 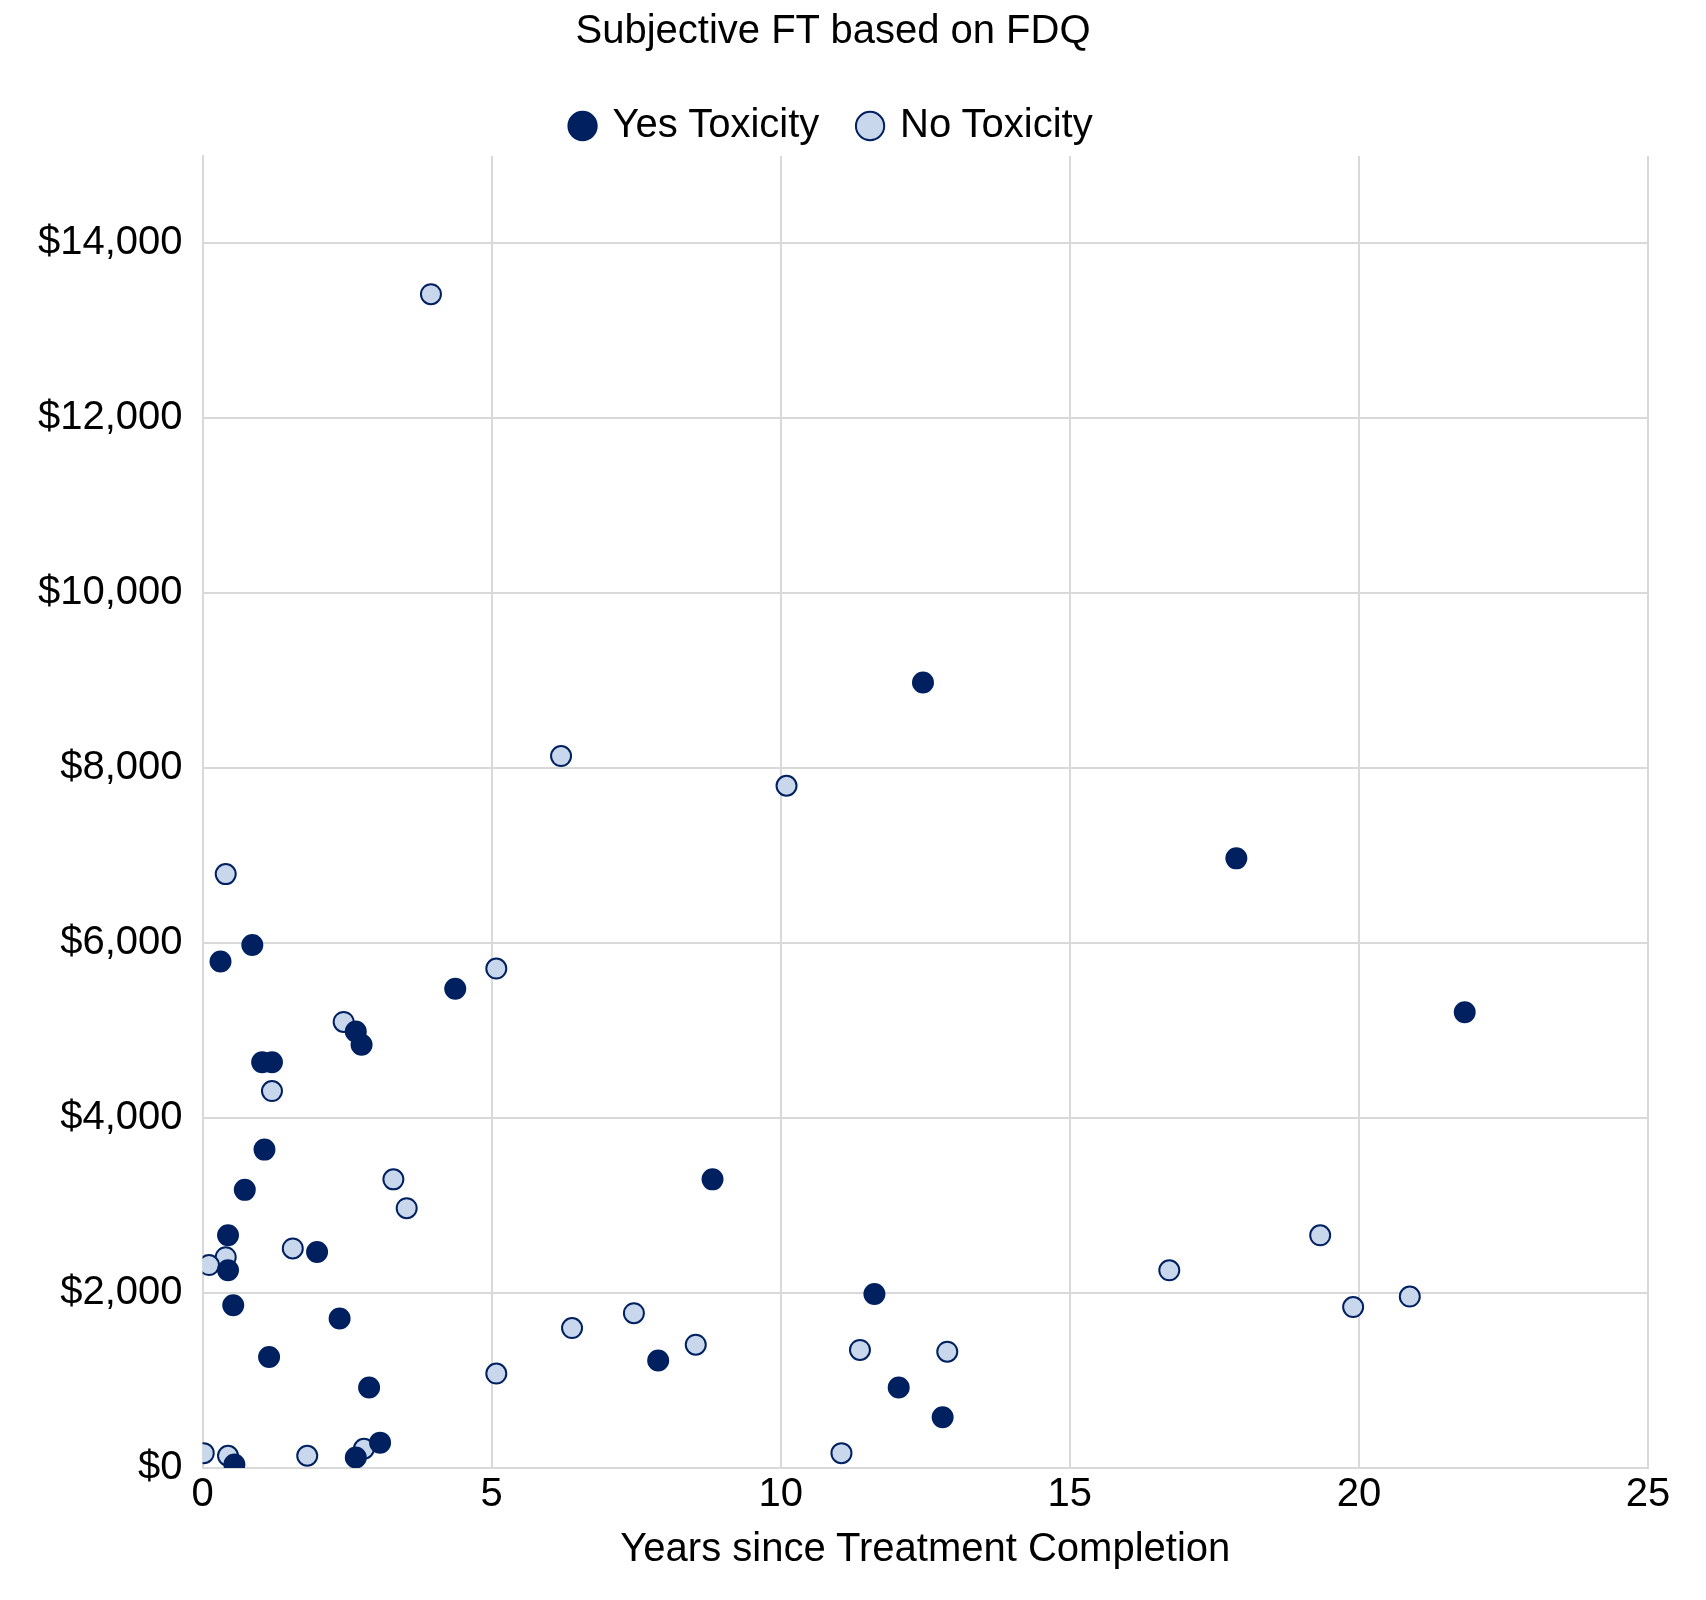 I want to click on y-tick-label: $10,000, so click(x=110, y=590).